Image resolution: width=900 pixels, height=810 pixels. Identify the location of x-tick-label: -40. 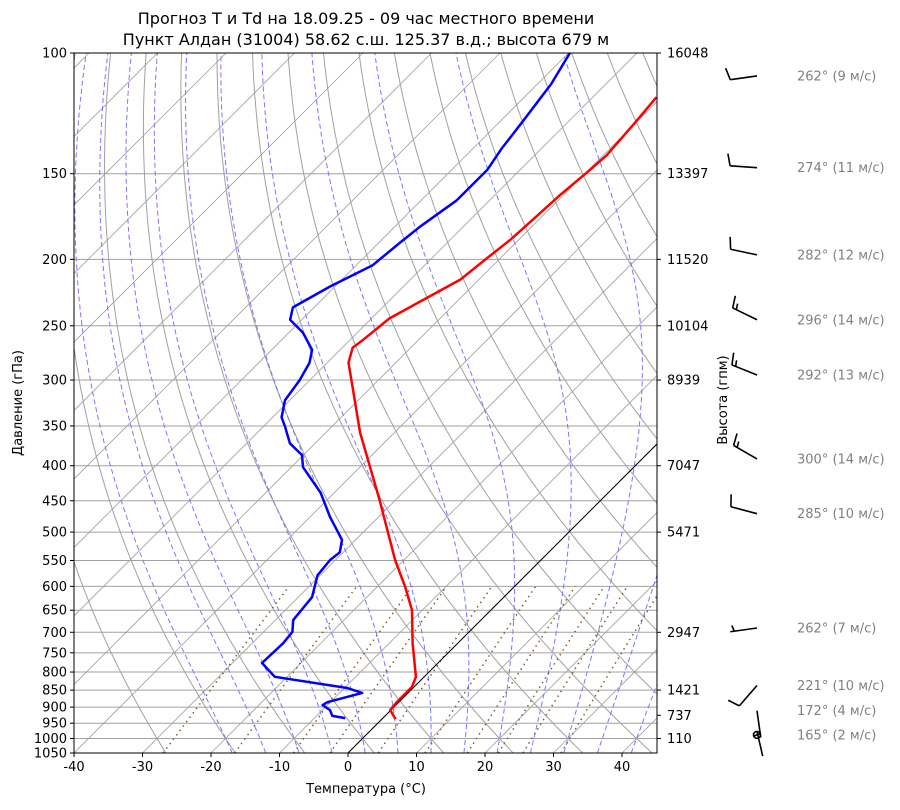
(73, 767).